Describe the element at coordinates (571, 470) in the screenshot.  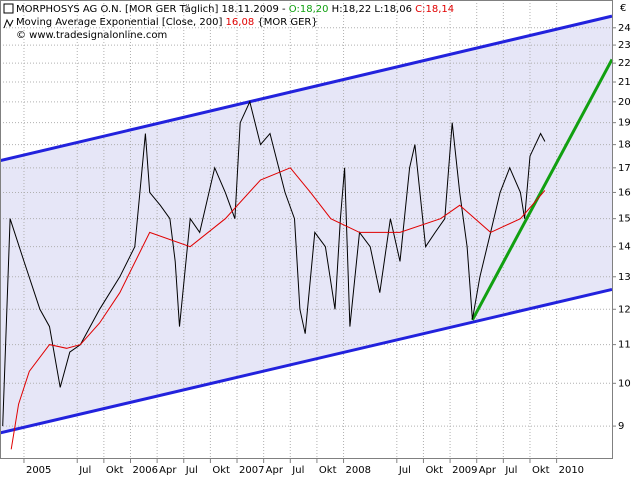
I see `x-tick-label: 2010` at that location.